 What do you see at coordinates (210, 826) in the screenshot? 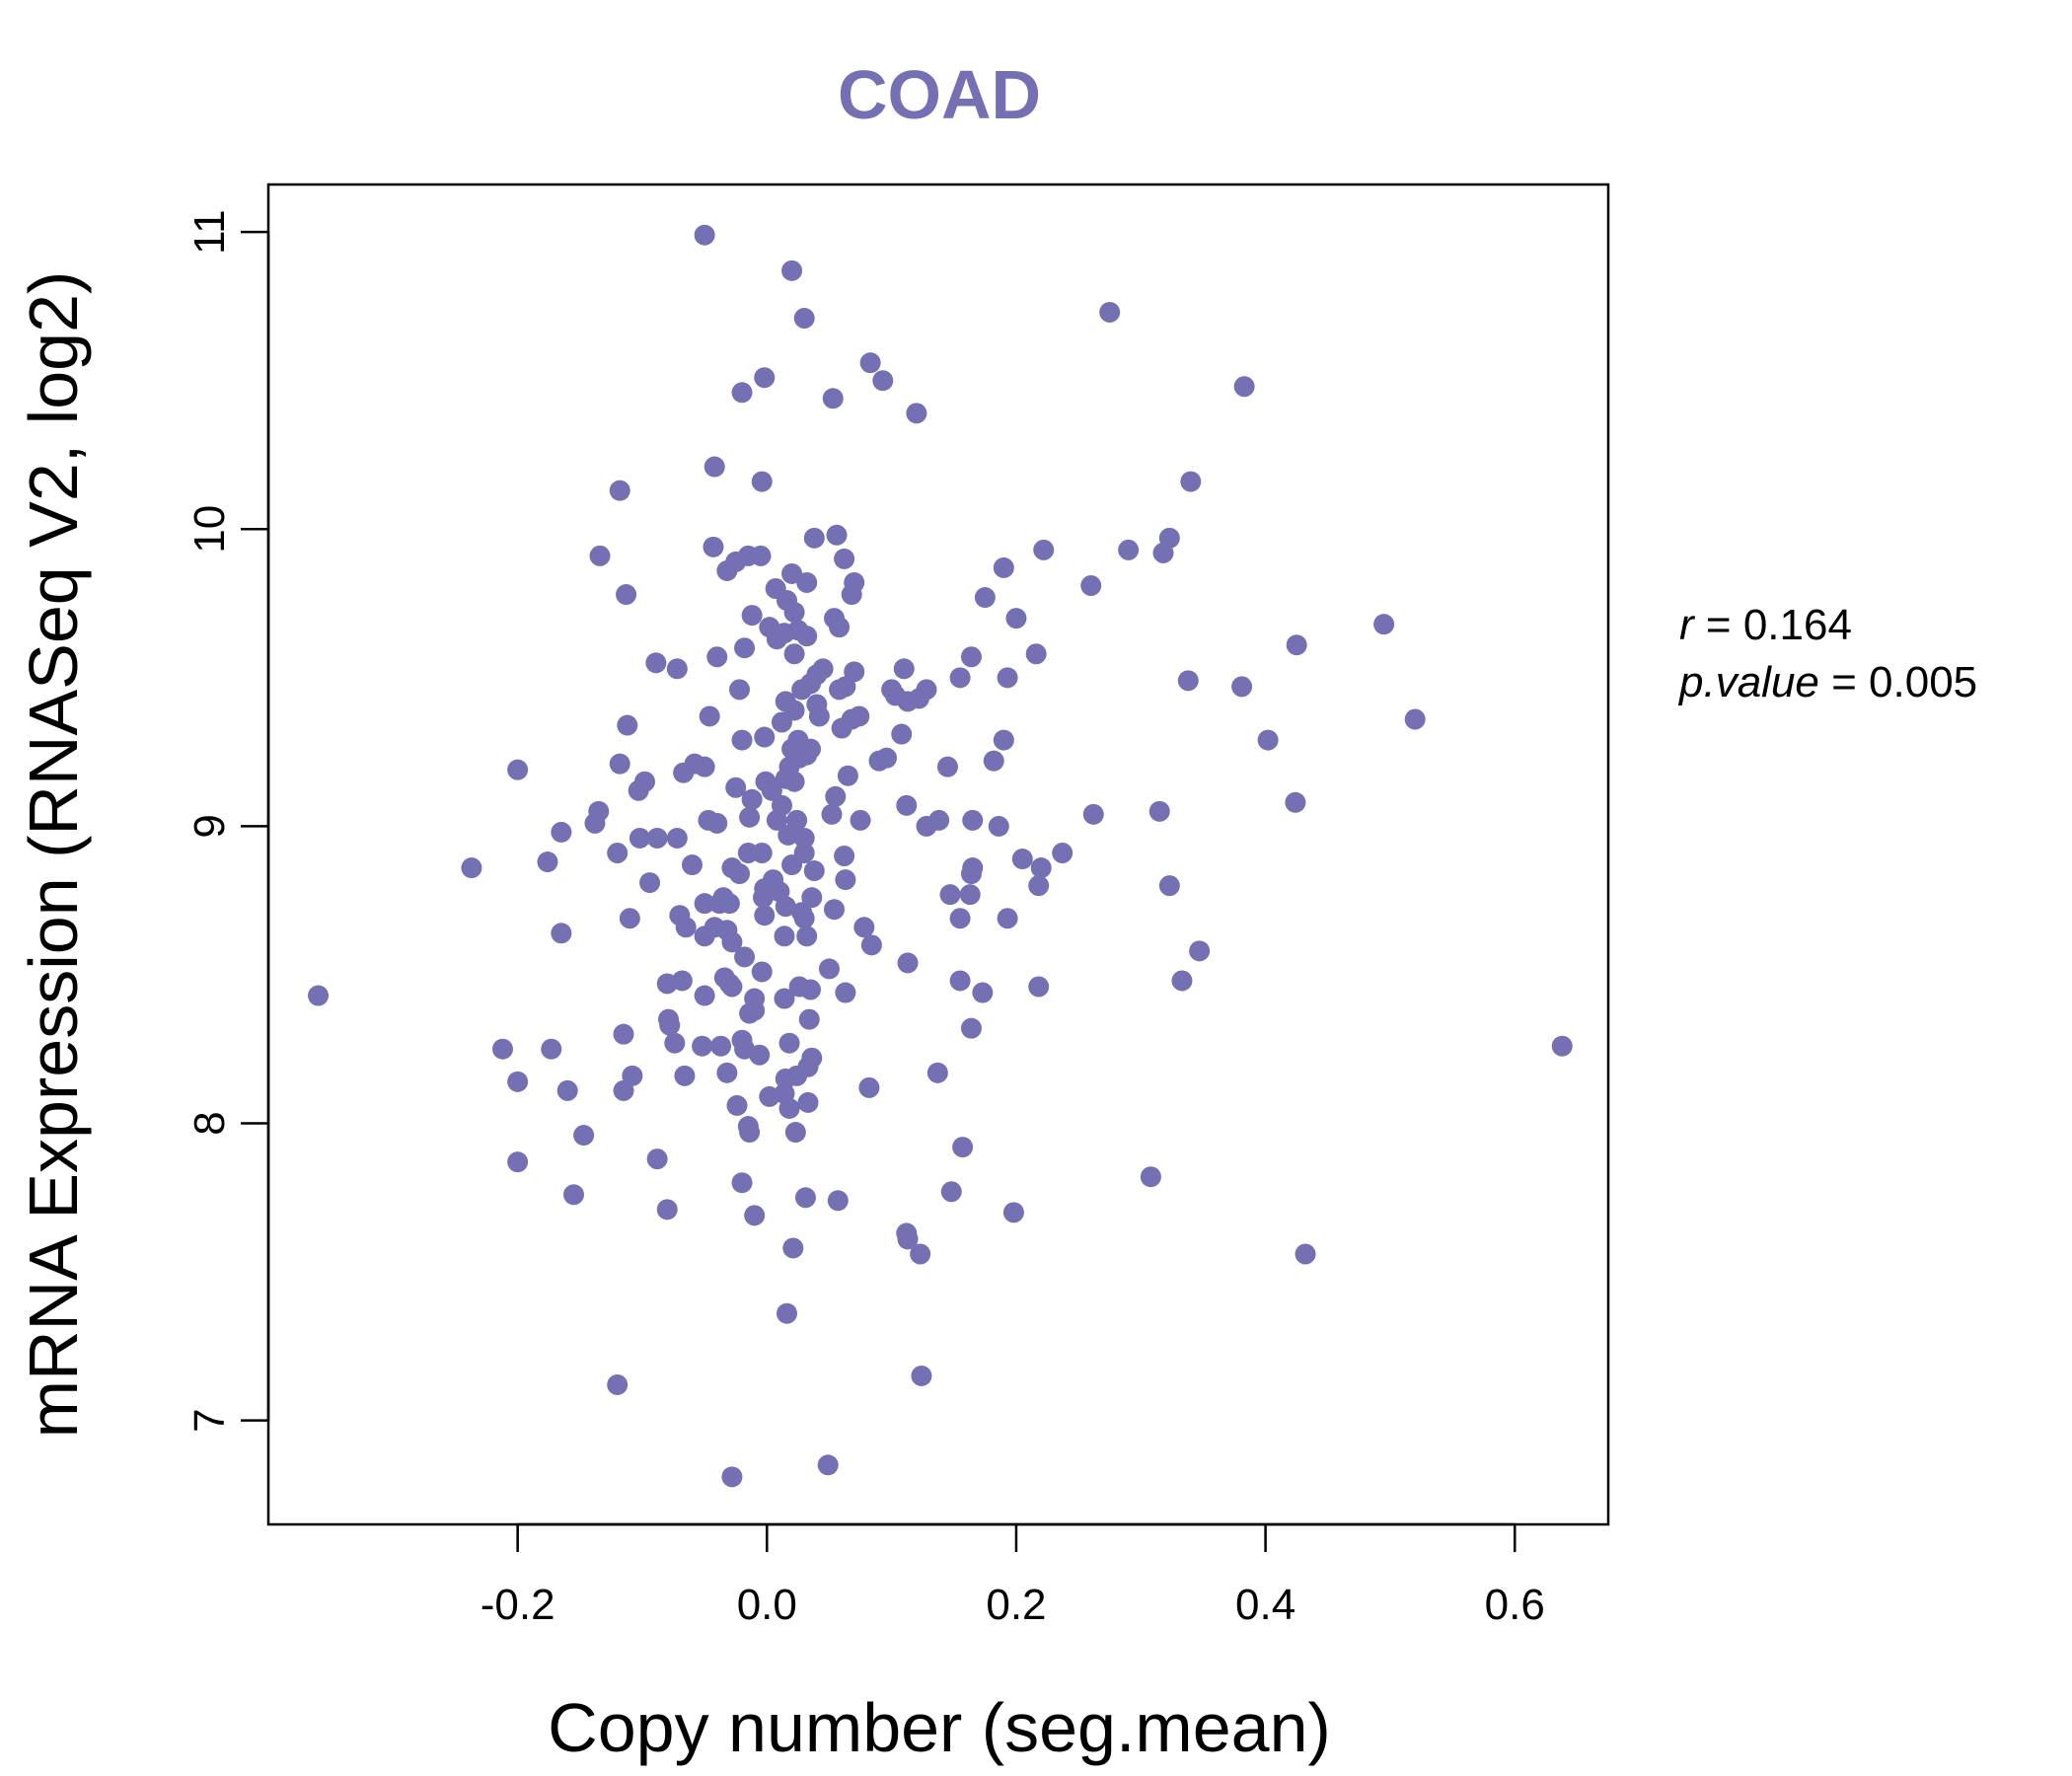
I see `y-tick-label: 9` at bounding box center [210, 826].